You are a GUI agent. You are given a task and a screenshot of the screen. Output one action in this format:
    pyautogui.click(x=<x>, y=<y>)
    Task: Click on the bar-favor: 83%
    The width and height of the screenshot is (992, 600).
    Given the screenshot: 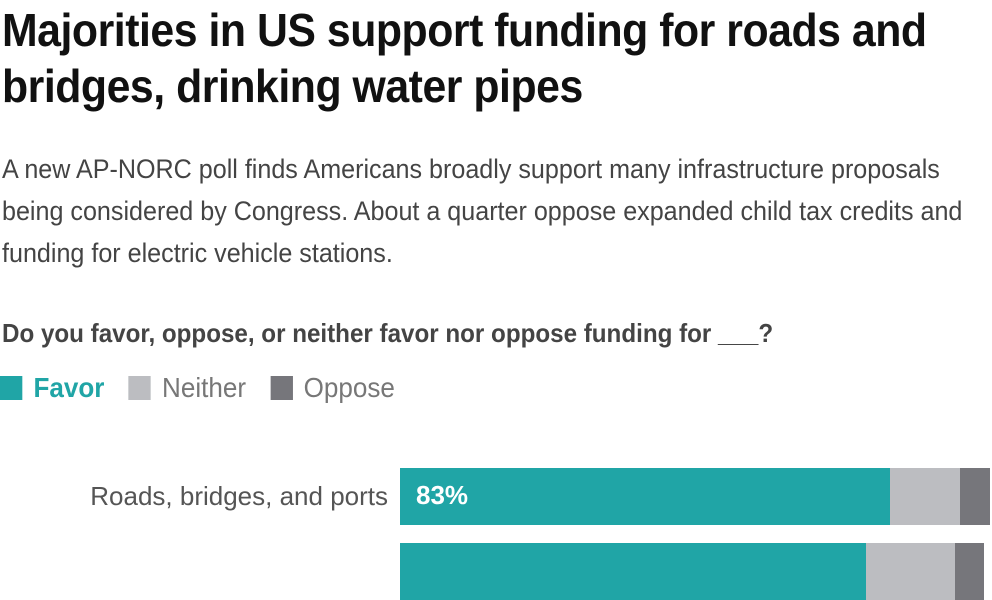 What is the action you would take?
    pyautogui.click(x=645, y=496)
    